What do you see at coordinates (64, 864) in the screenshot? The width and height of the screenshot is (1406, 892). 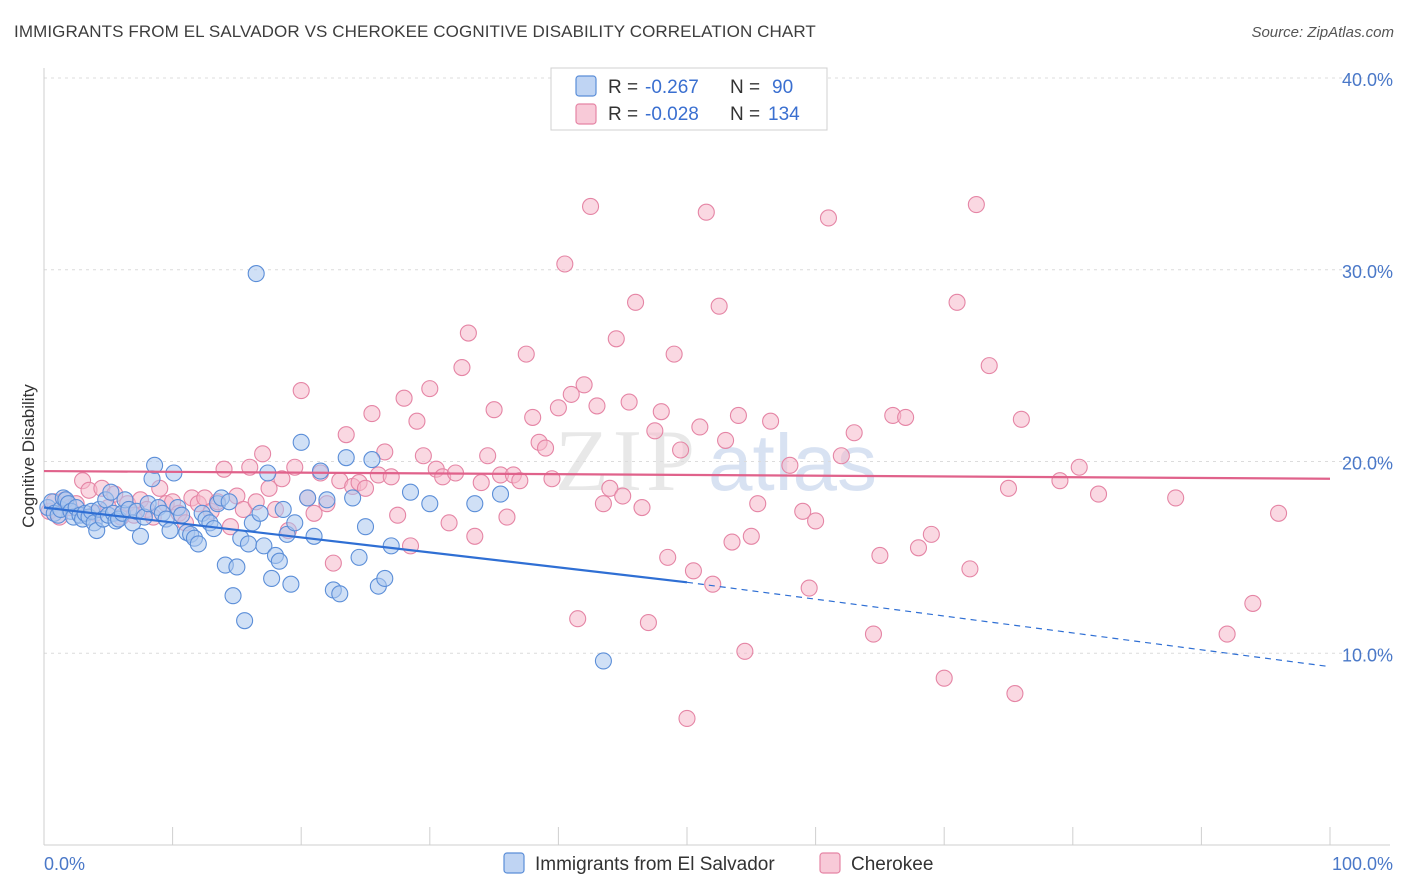 I see `x-tick-label: 0.0%` at bounding box center [64, 864].